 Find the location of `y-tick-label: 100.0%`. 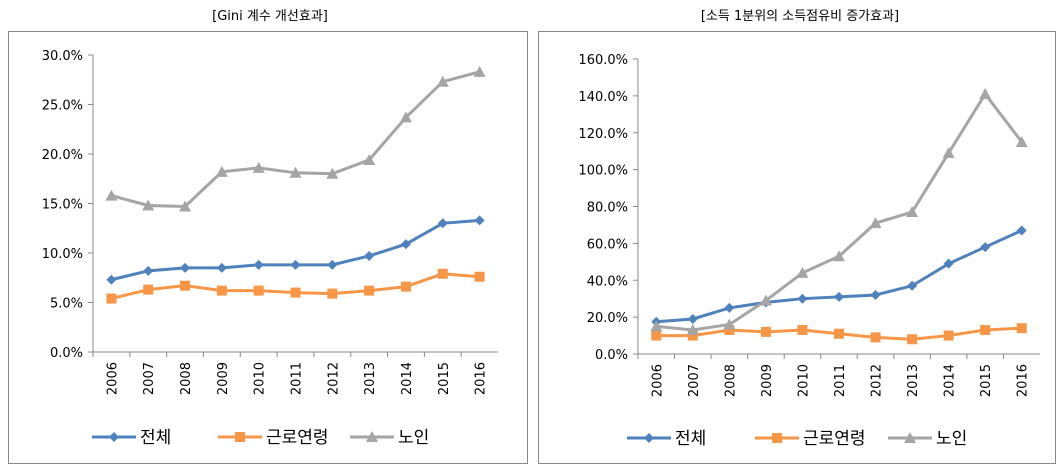

y-tick-label: 100.0% is located at coordinates (603, 171).